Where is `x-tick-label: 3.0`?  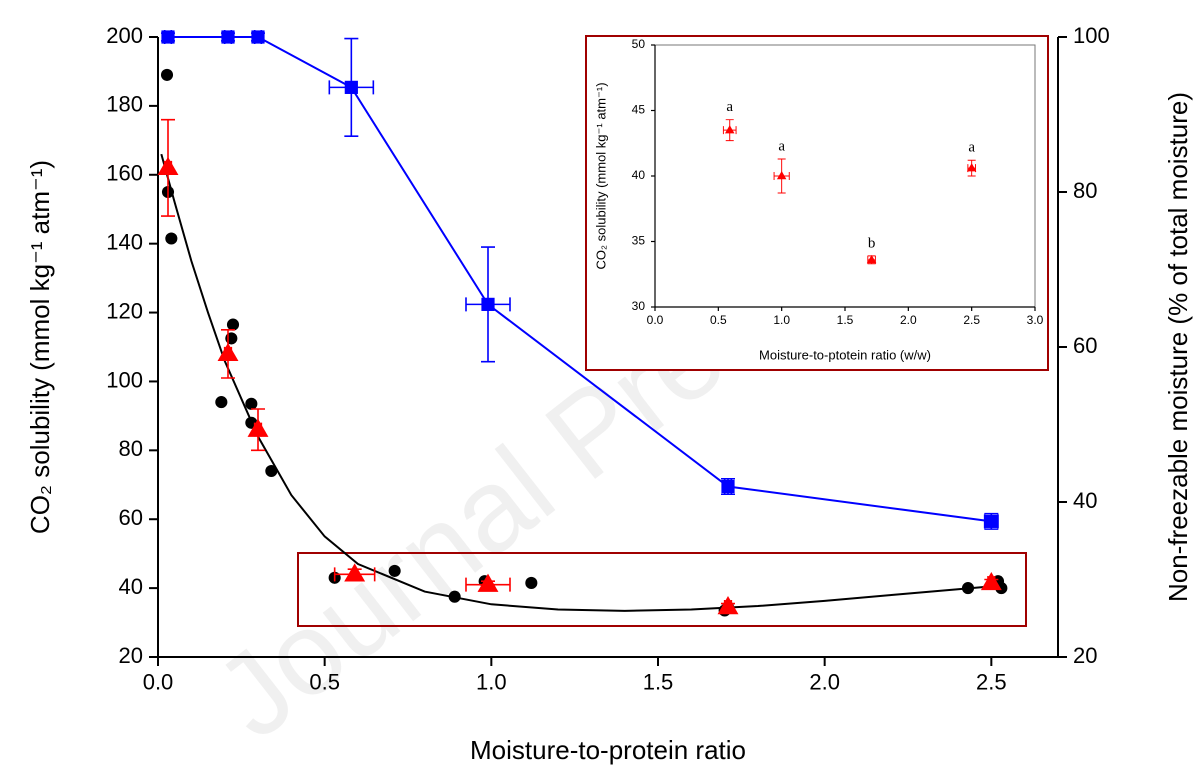 x-tick-label: 3.0 is located at coordinates (1035, 320).